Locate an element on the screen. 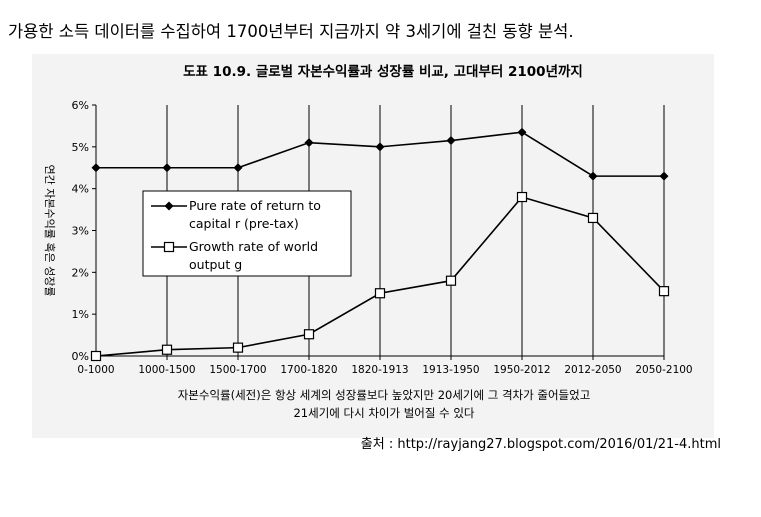 This screenshot has width=761, height=517. y-tick-label: 6% is located at coordinates (80, 105).